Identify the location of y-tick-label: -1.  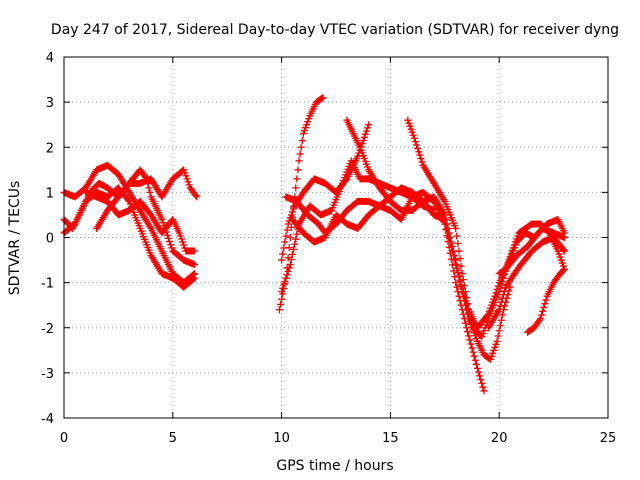
(47, 284).